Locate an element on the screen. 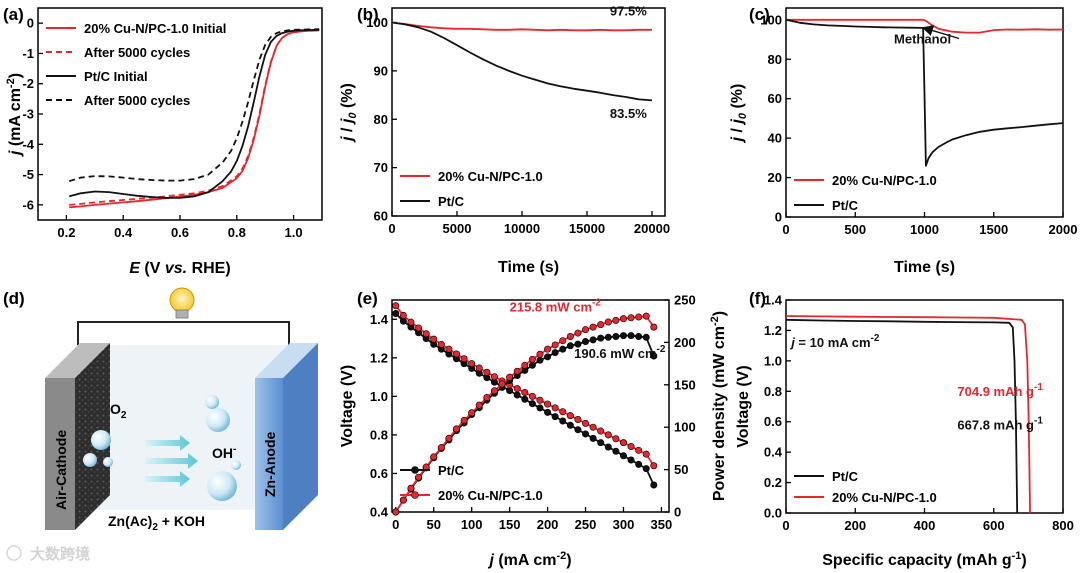  x-tick-label: 0 is located at coordinates (395, 524).